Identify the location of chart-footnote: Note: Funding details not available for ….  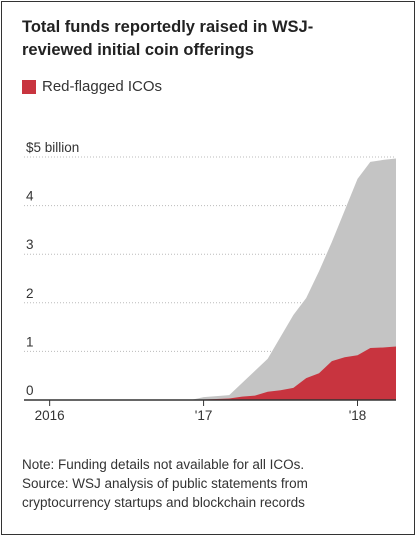
(212, 483).